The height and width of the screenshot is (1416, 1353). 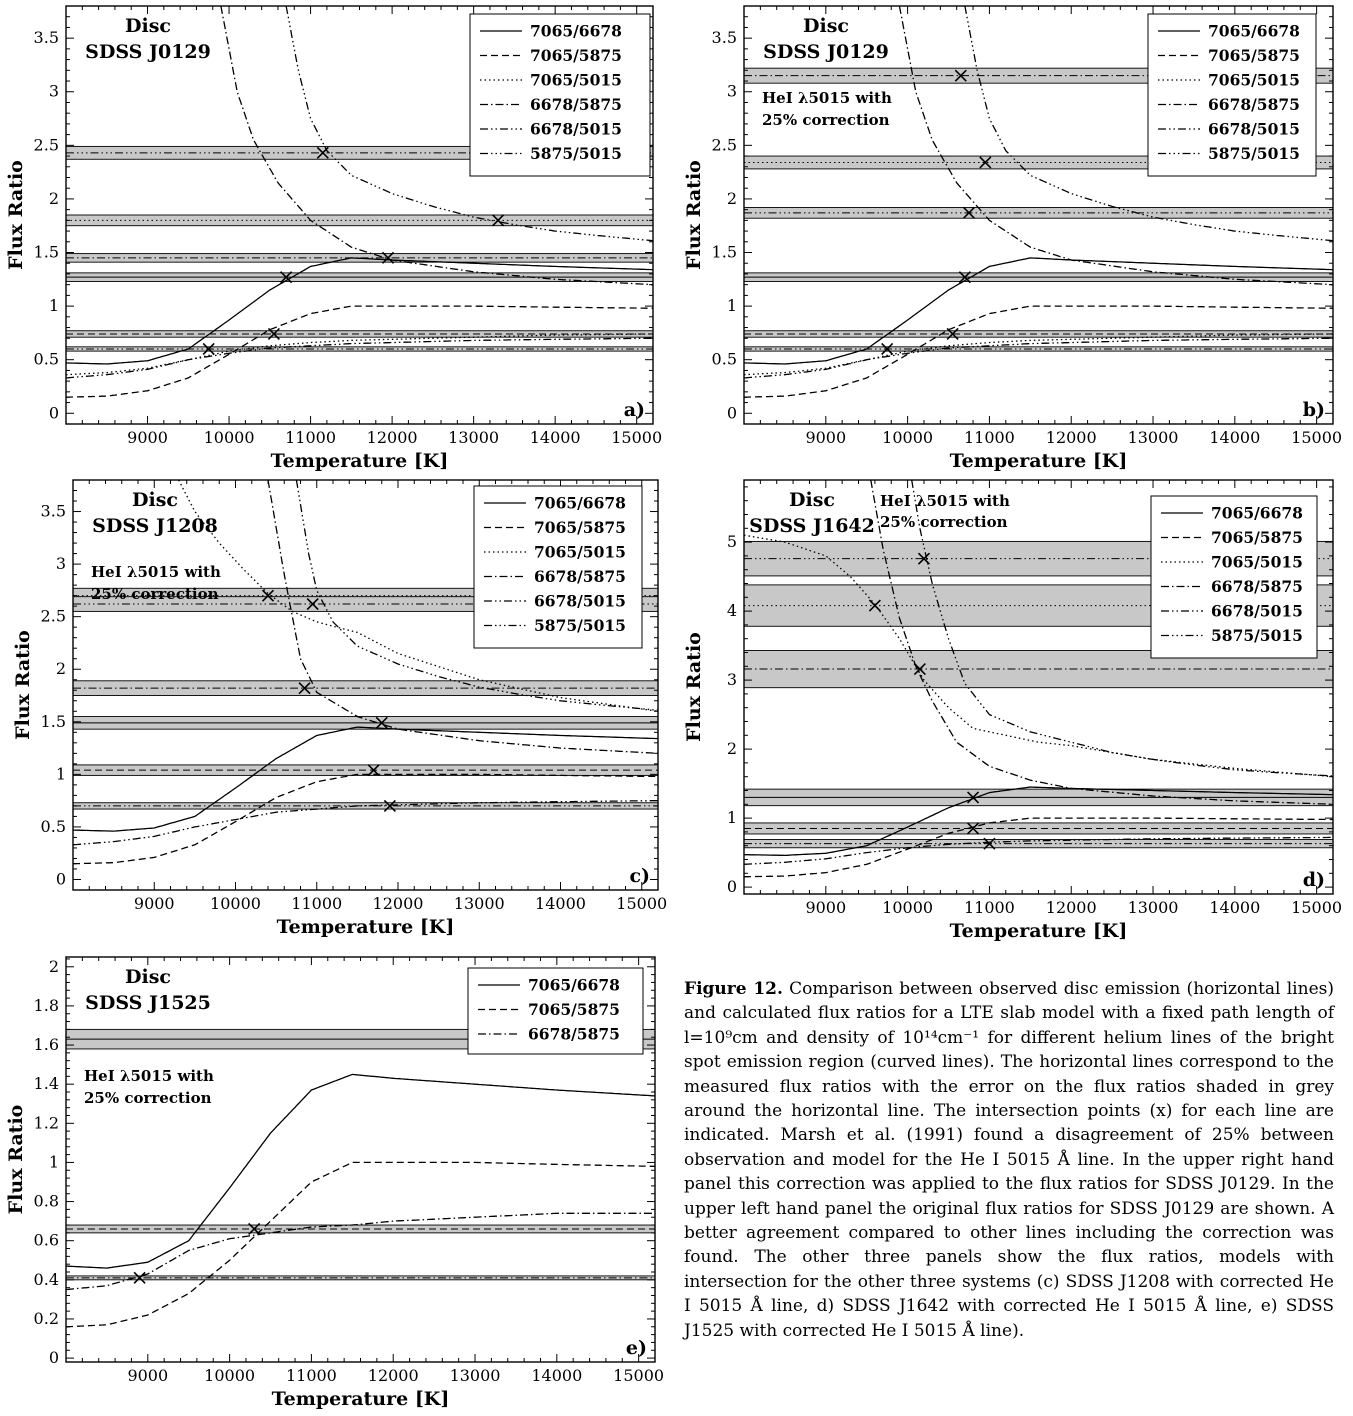 What do you see at coordinates (46, 1201) in the screenshot?
I see `y-tick-label: 0.8` at bounding box center [46, 1201].